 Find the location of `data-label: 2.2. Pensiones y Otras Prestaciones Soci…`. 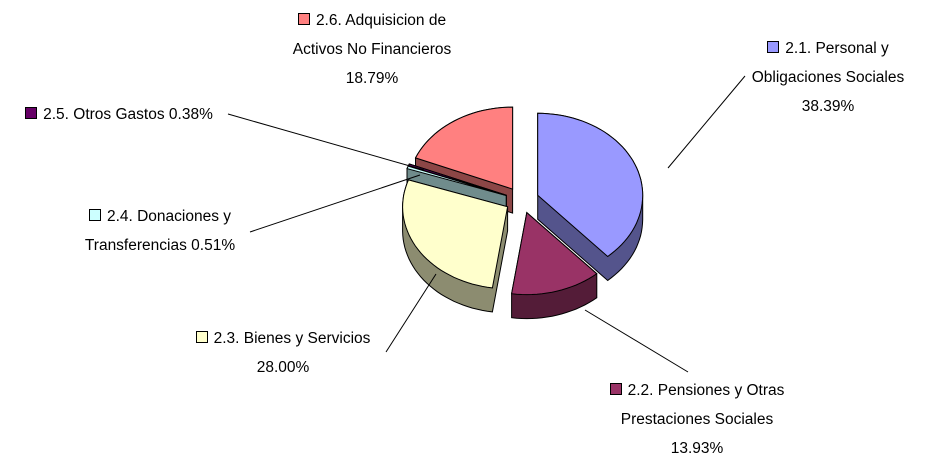

data-label: 2.2. Pensiones y Otras Prestaciones Soci… is located at coordinates (697, 419).